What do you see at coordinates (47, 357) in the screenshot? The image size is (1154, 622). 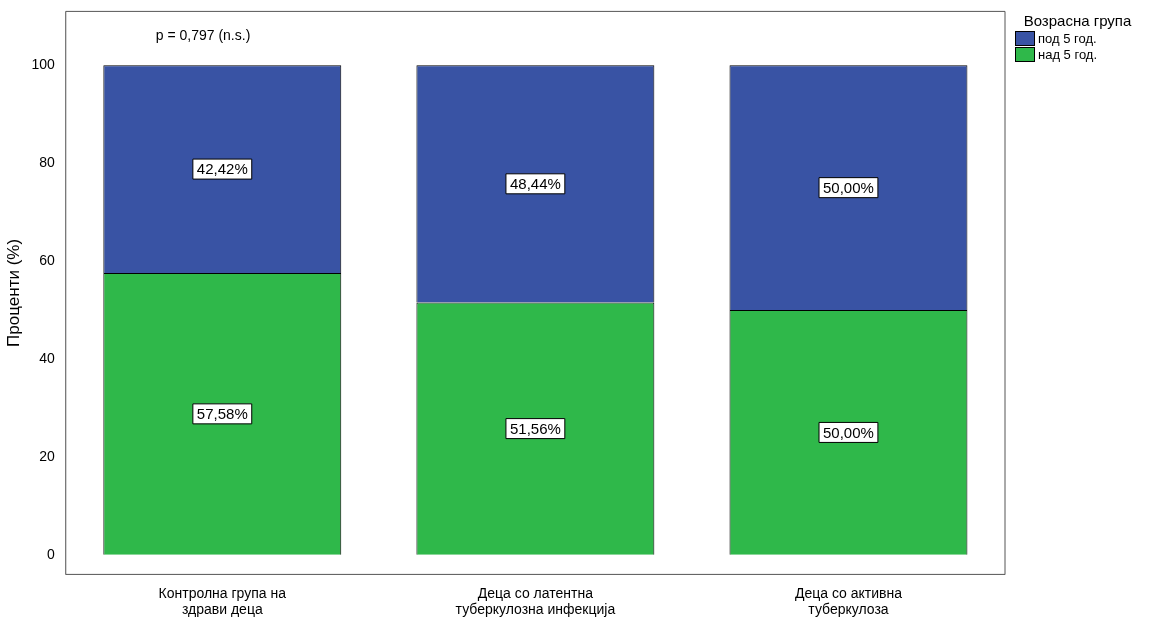 I see `y-tick-label: 40` at bounding box center [47, 357].